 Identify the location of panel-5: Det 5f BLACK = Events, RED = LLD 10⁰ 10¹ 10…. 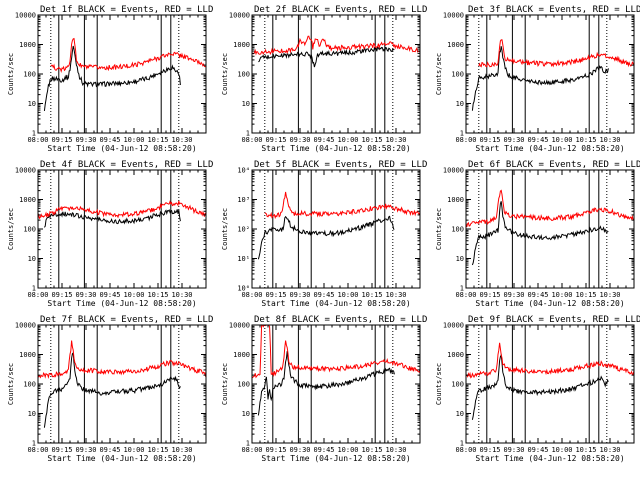
(324, 234).